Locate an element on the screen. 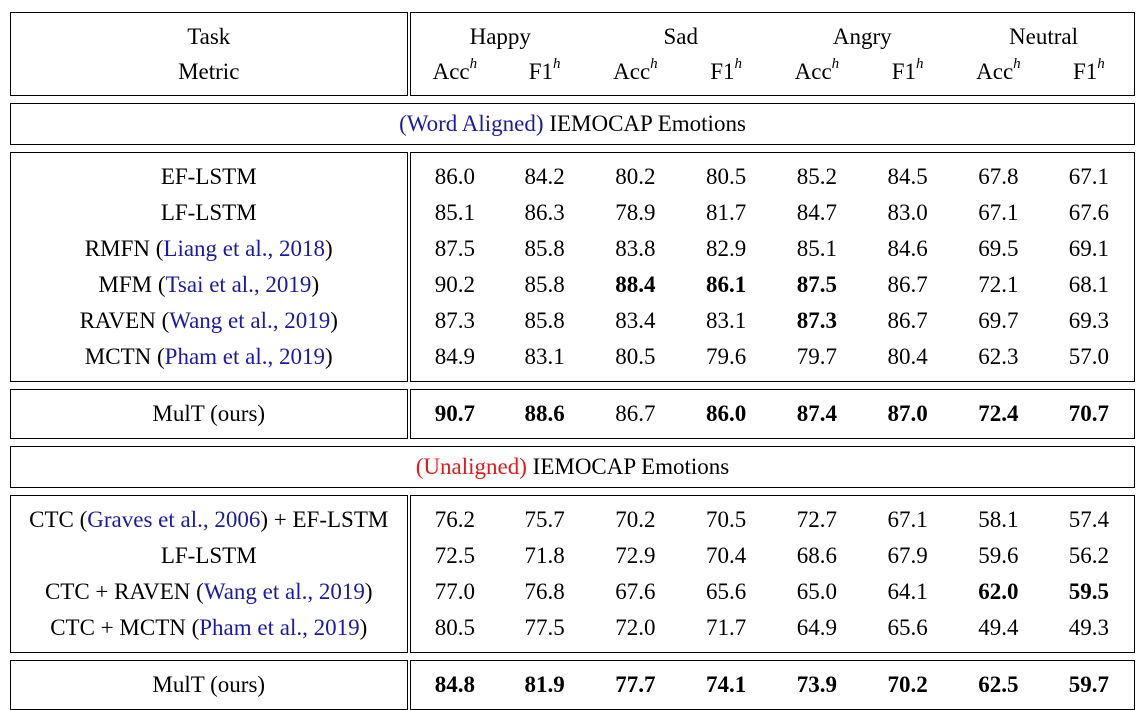 This screenshot has height=710, width=1144. value-cell: 90.7 is located at coordinates (454, 414).